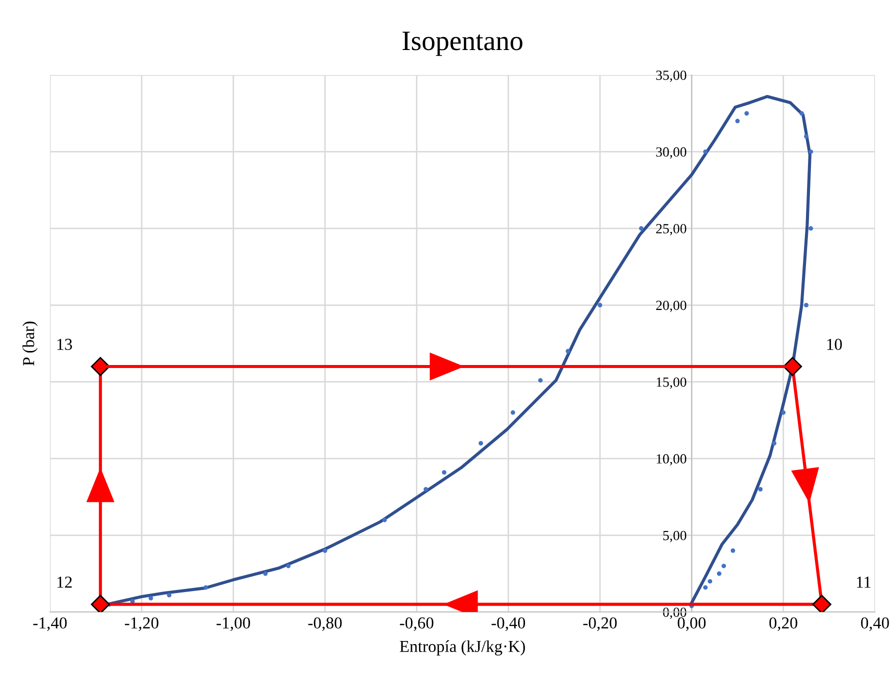  I want to click on y-tick-label: 10,00, so click(671, 460).